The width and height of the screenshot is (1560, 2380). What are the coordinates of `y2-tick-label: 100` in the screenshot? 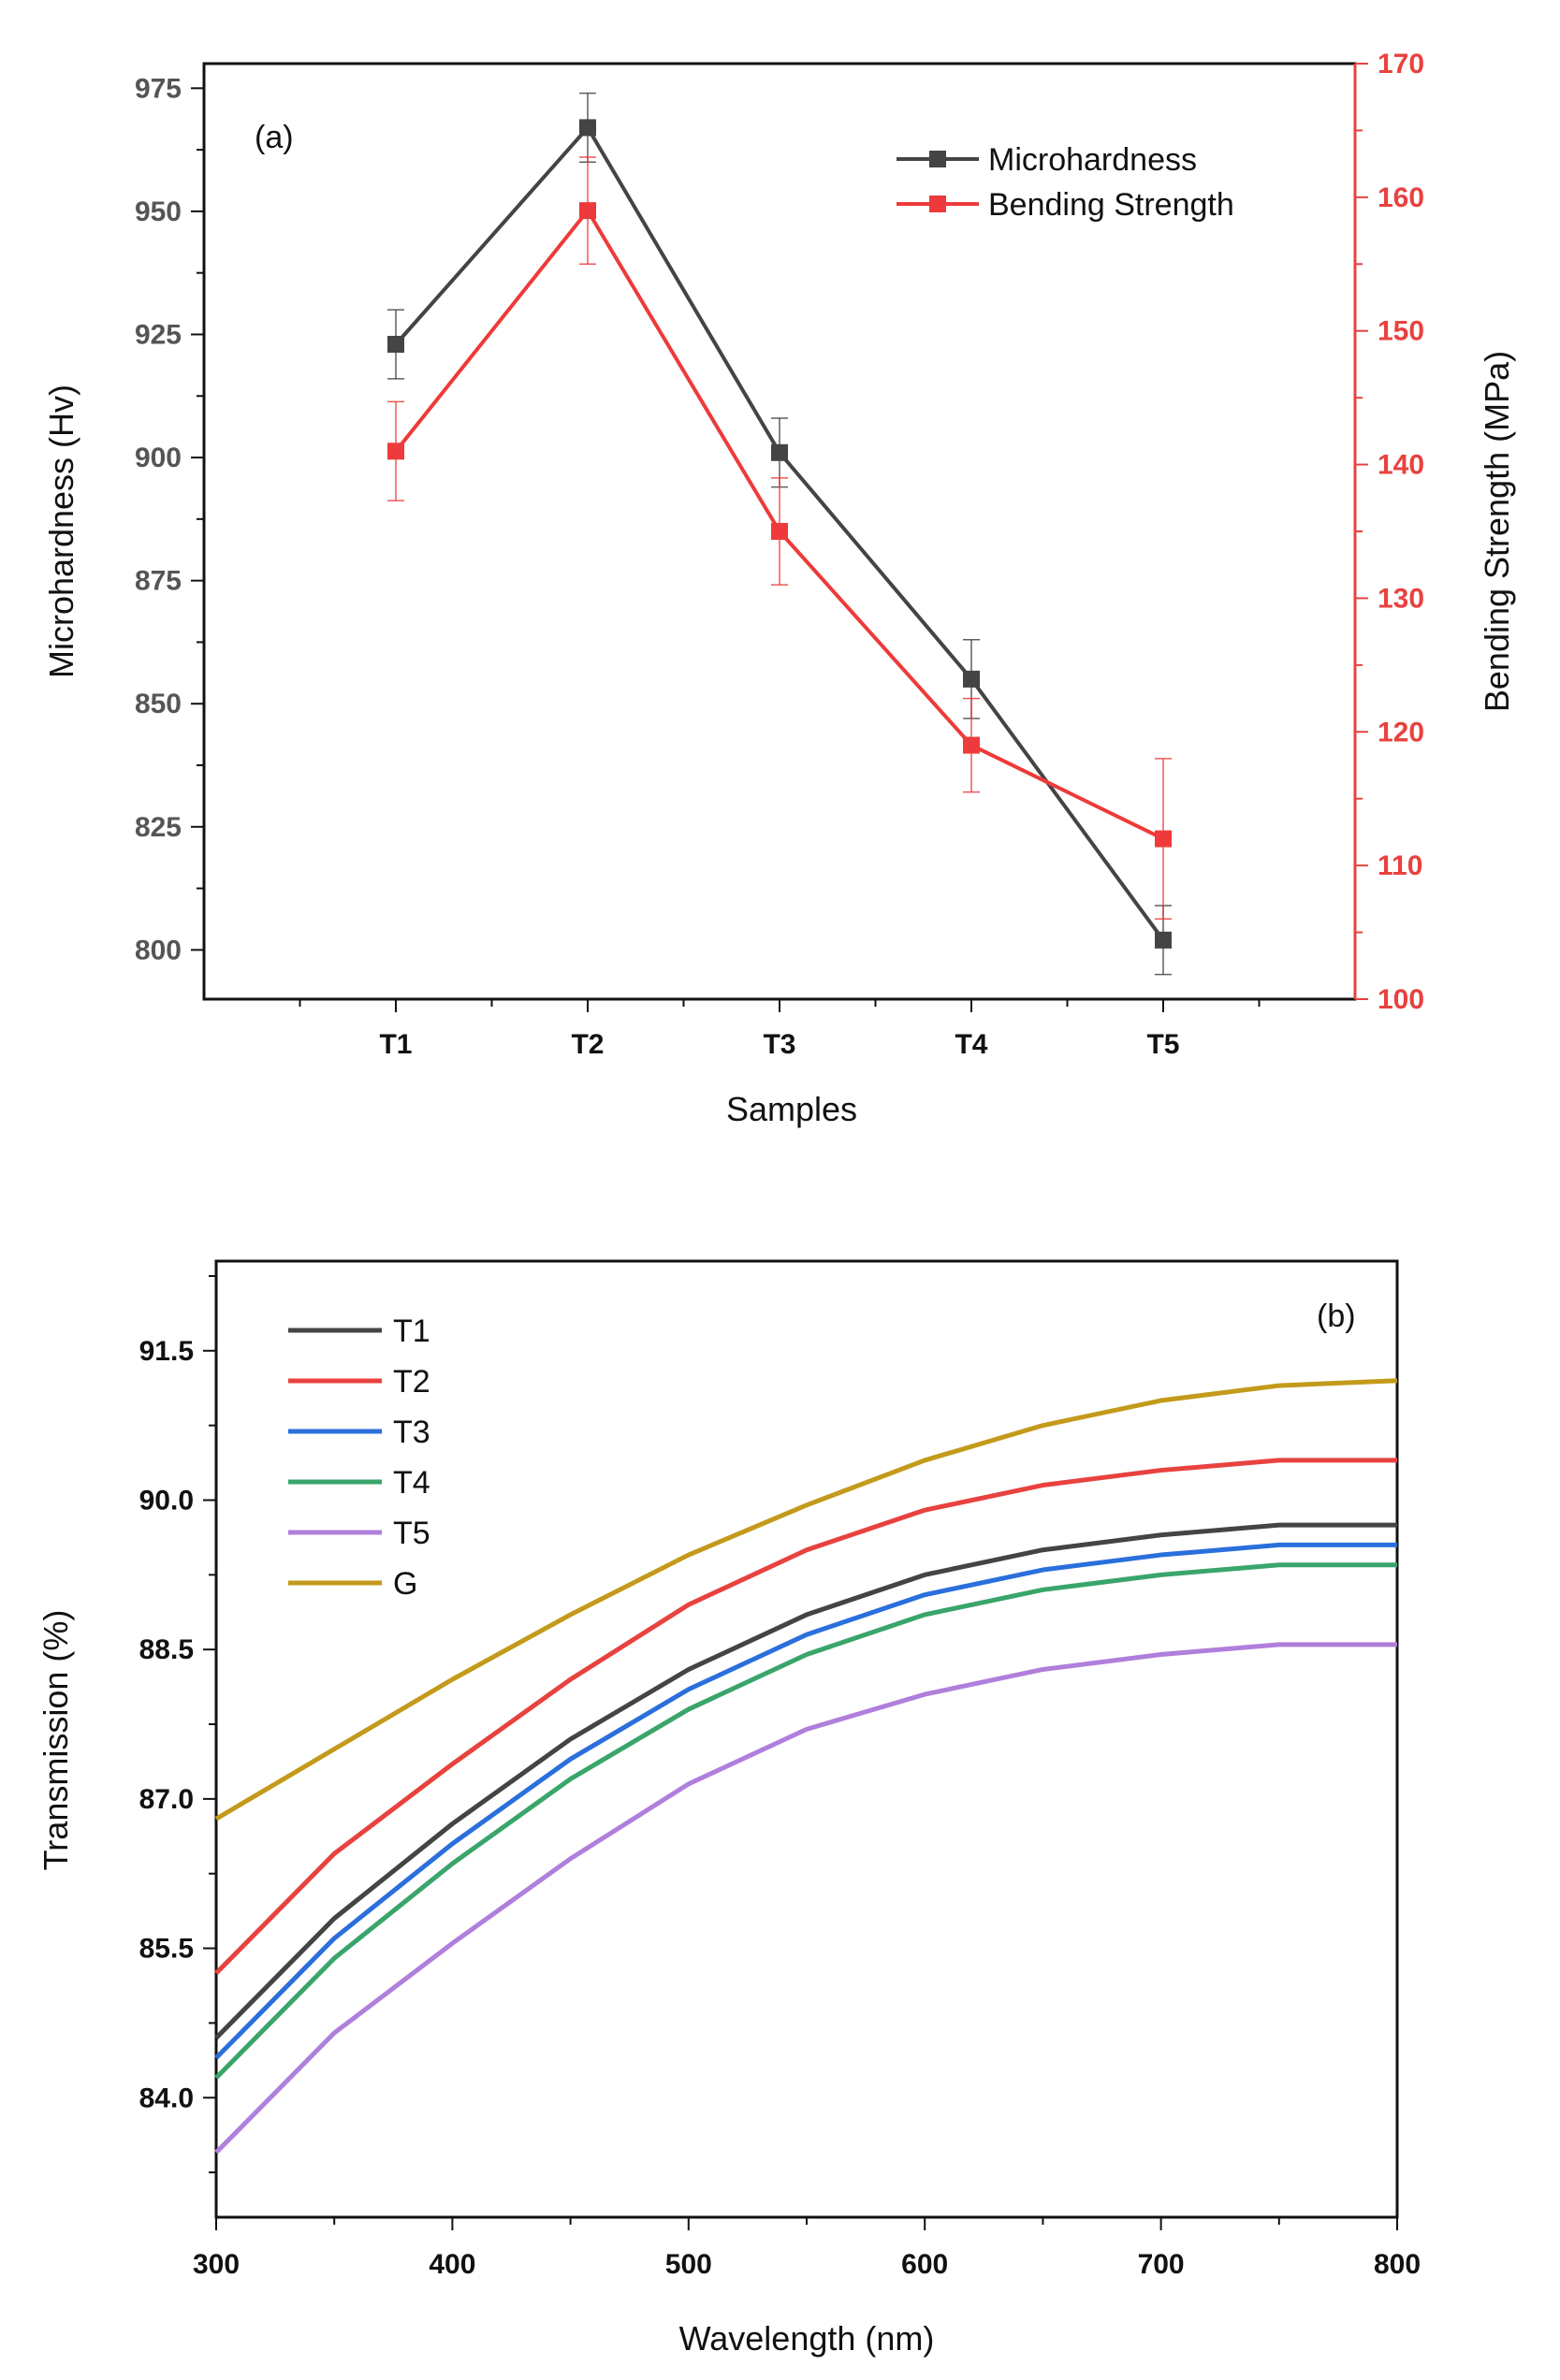 It's located at (1401, 999).